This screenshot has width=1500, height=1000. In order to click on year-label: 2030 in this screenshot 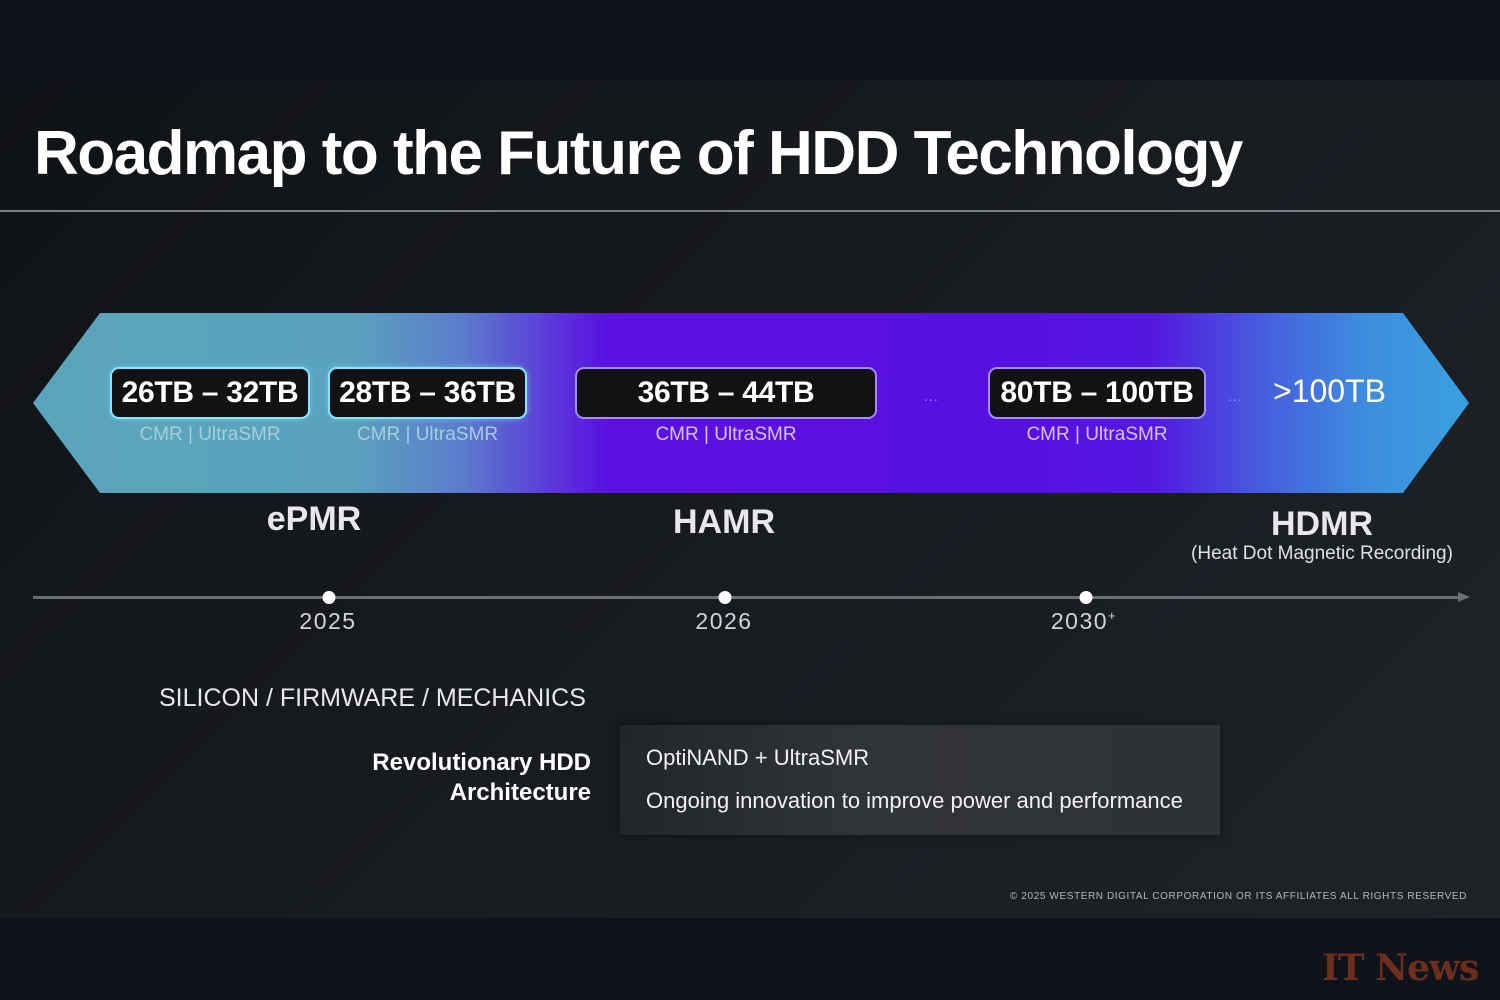, I will do `click(1079, 621)`.